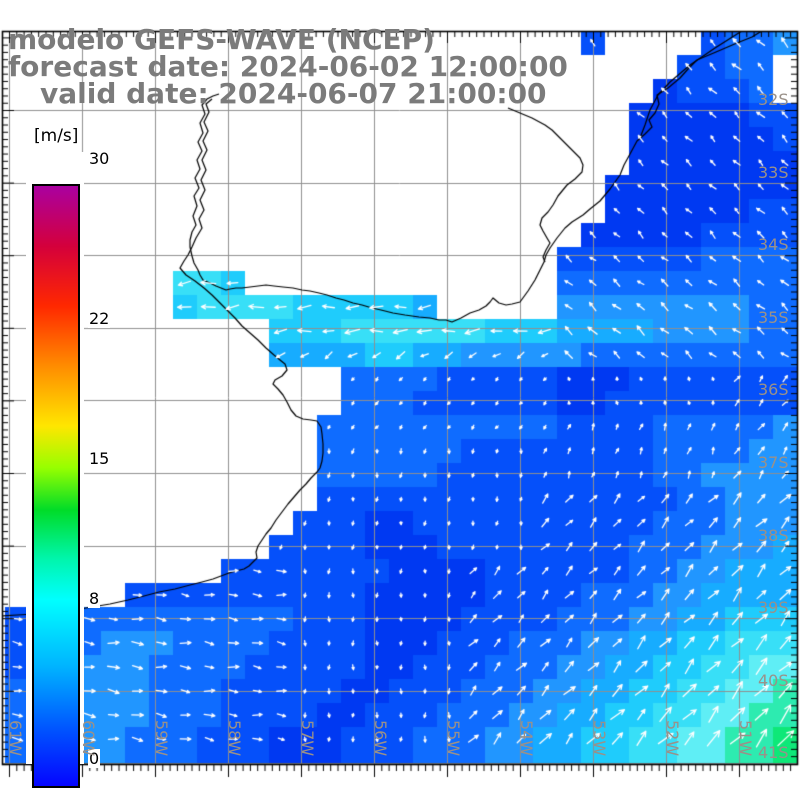 The height and width of the screenshot is (800, 800). What do you see at coordinates (288, 66) in the screenshot?
I see `forecast-date: forecast date: 2024-06-02 12:00:00` at bounding box center [288, 66].